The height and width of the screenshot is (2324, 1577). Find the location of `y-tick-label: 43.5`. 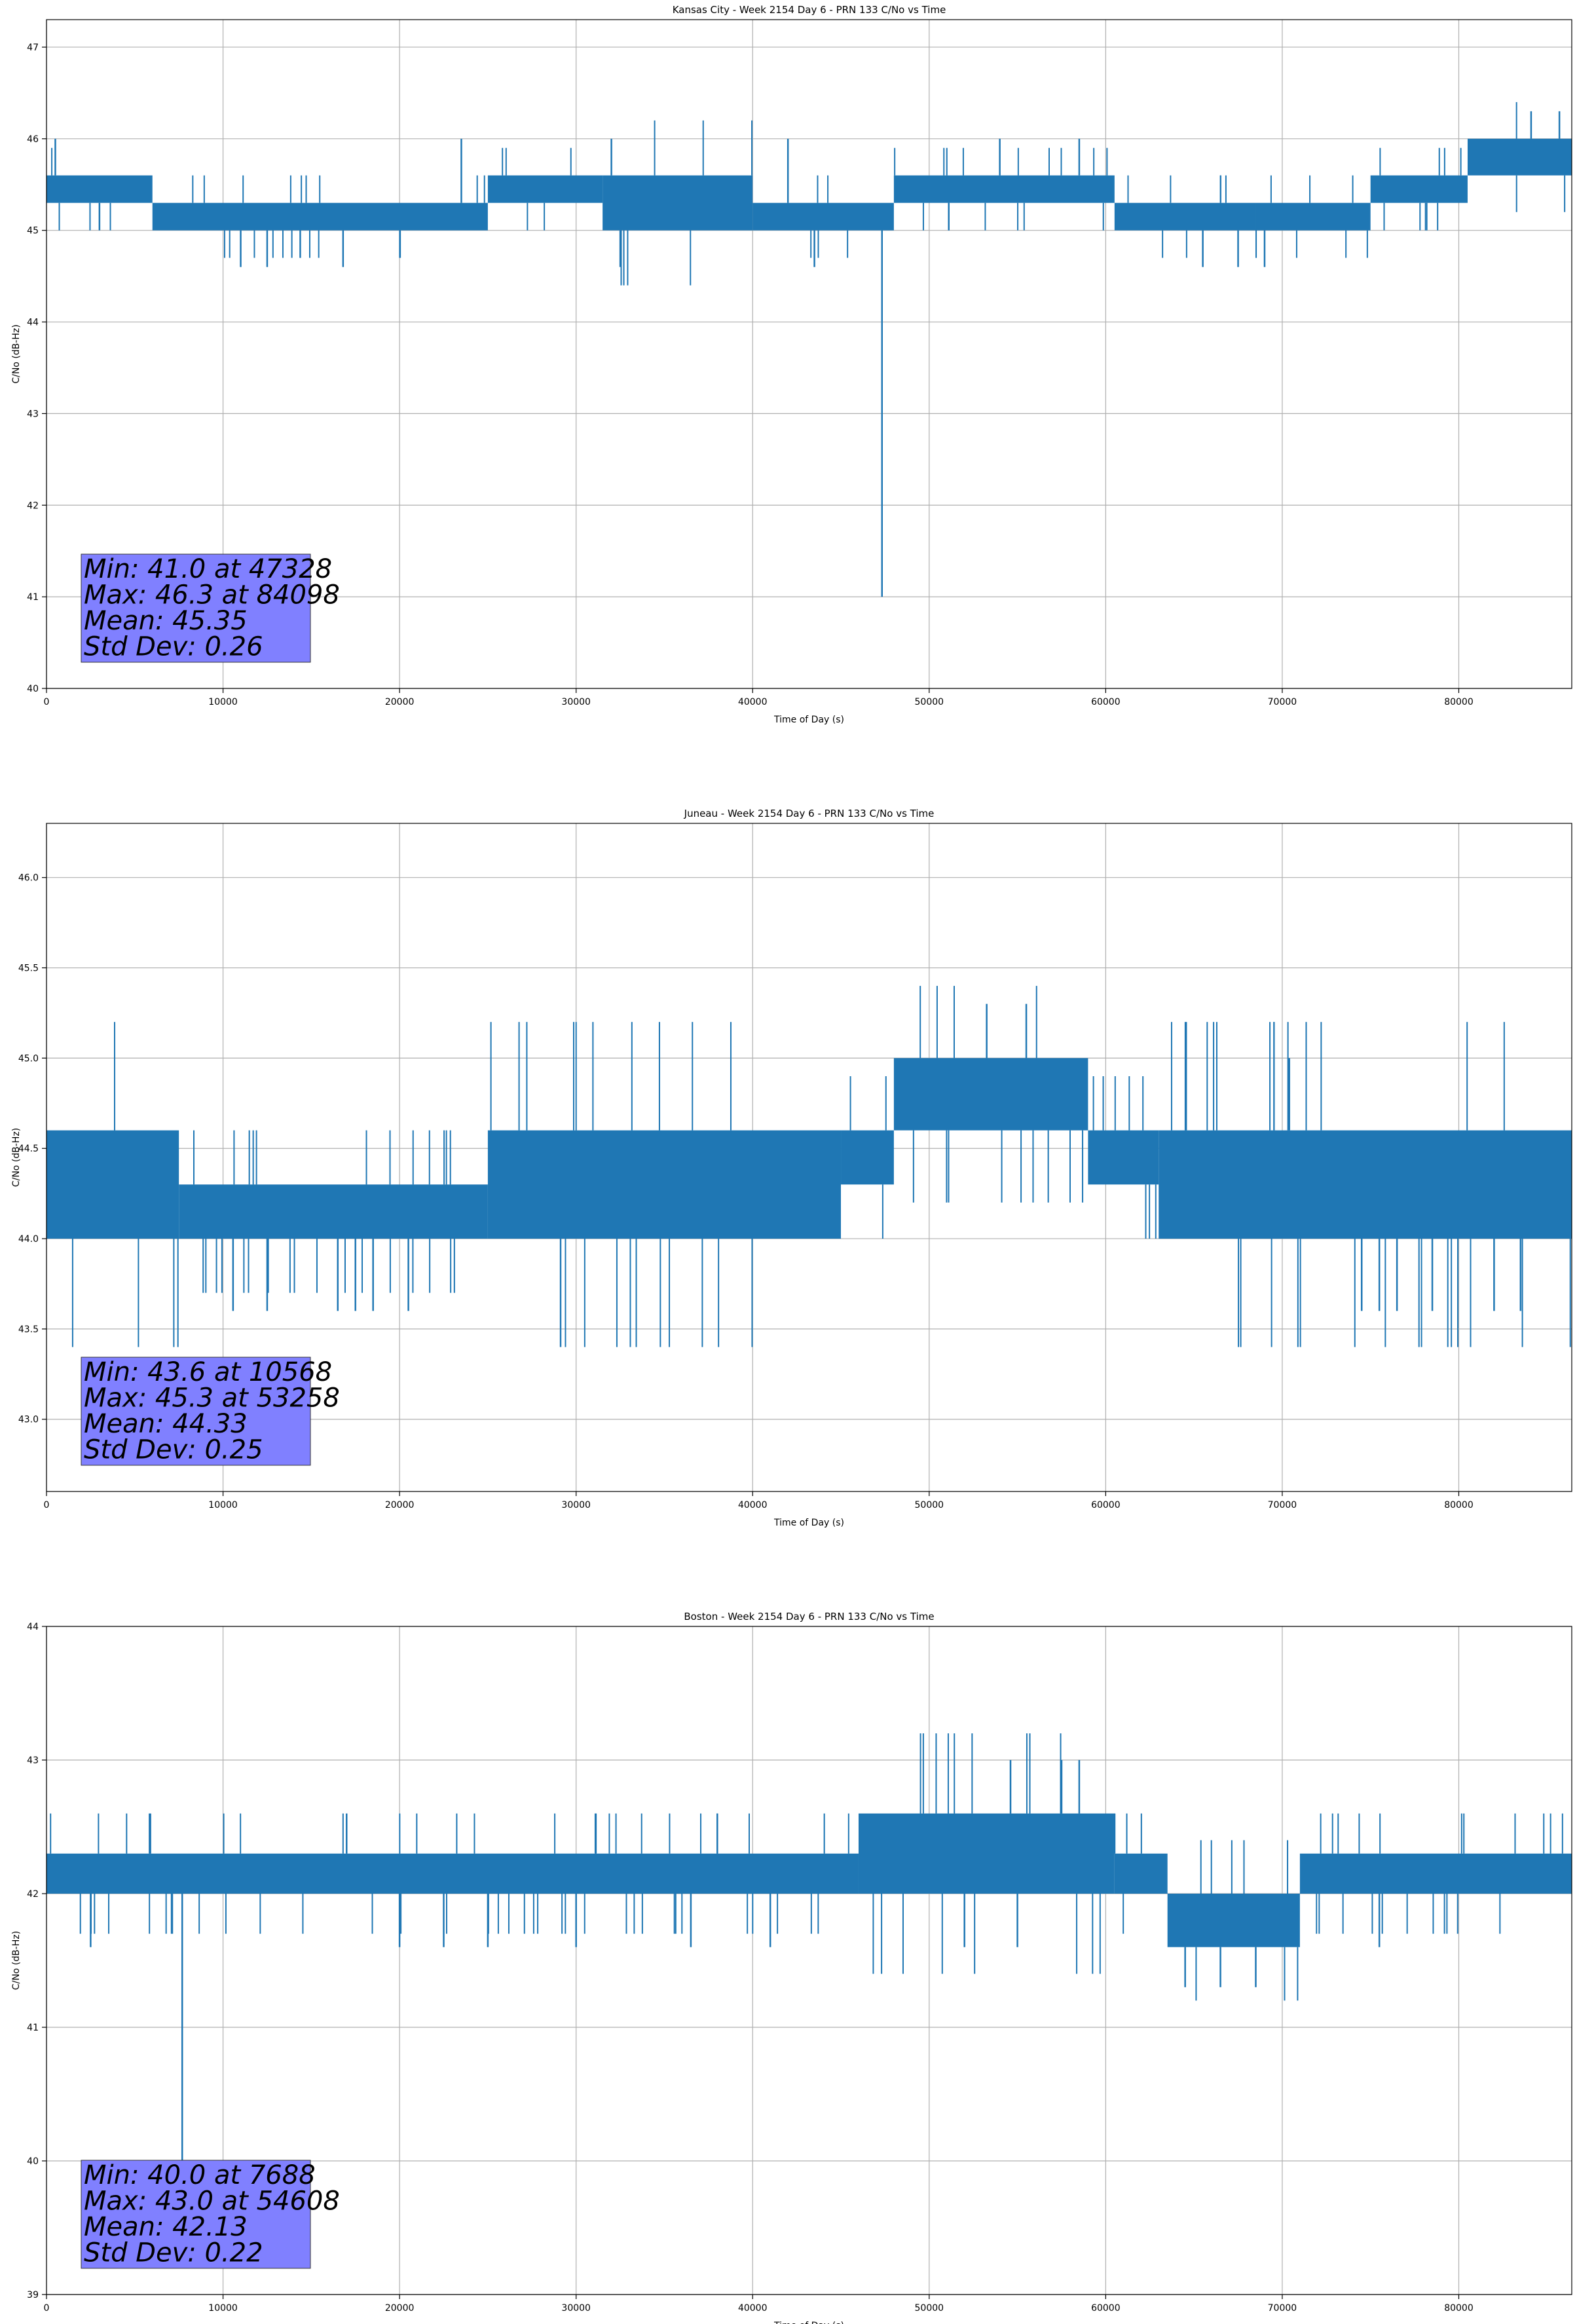

y-tick-label: 43.5 is located at coordinates (28, 1329).